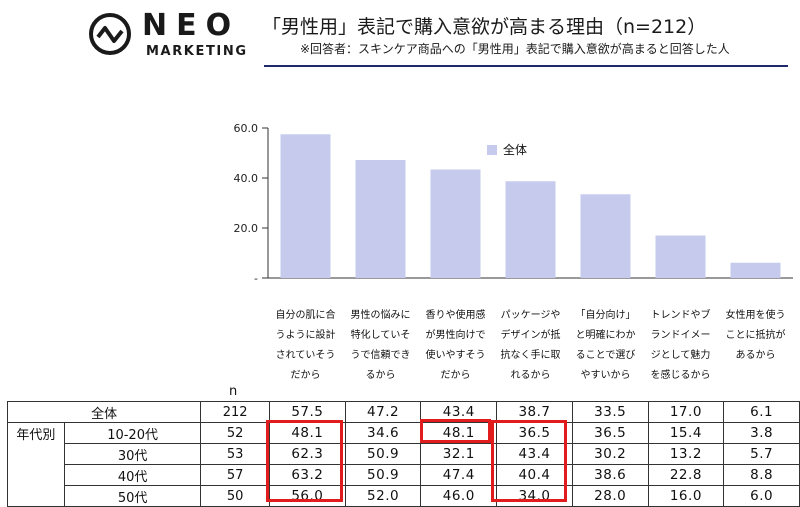 The image size is (800, 507). I want to click on logo-circle-icon, so click(110, 34).